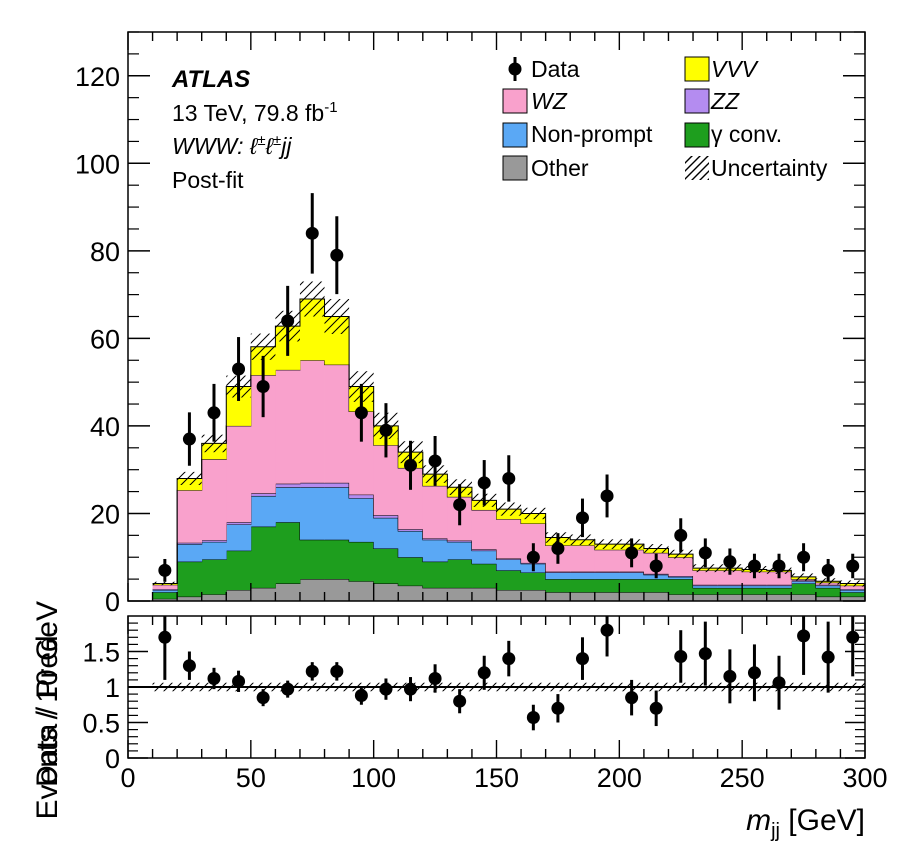 Image resolution: width=901 pixels, height=852 pixels. Describe the element at coordinates (105, 339) in the screenshot. I see `y-tick-label: 60` at that location.